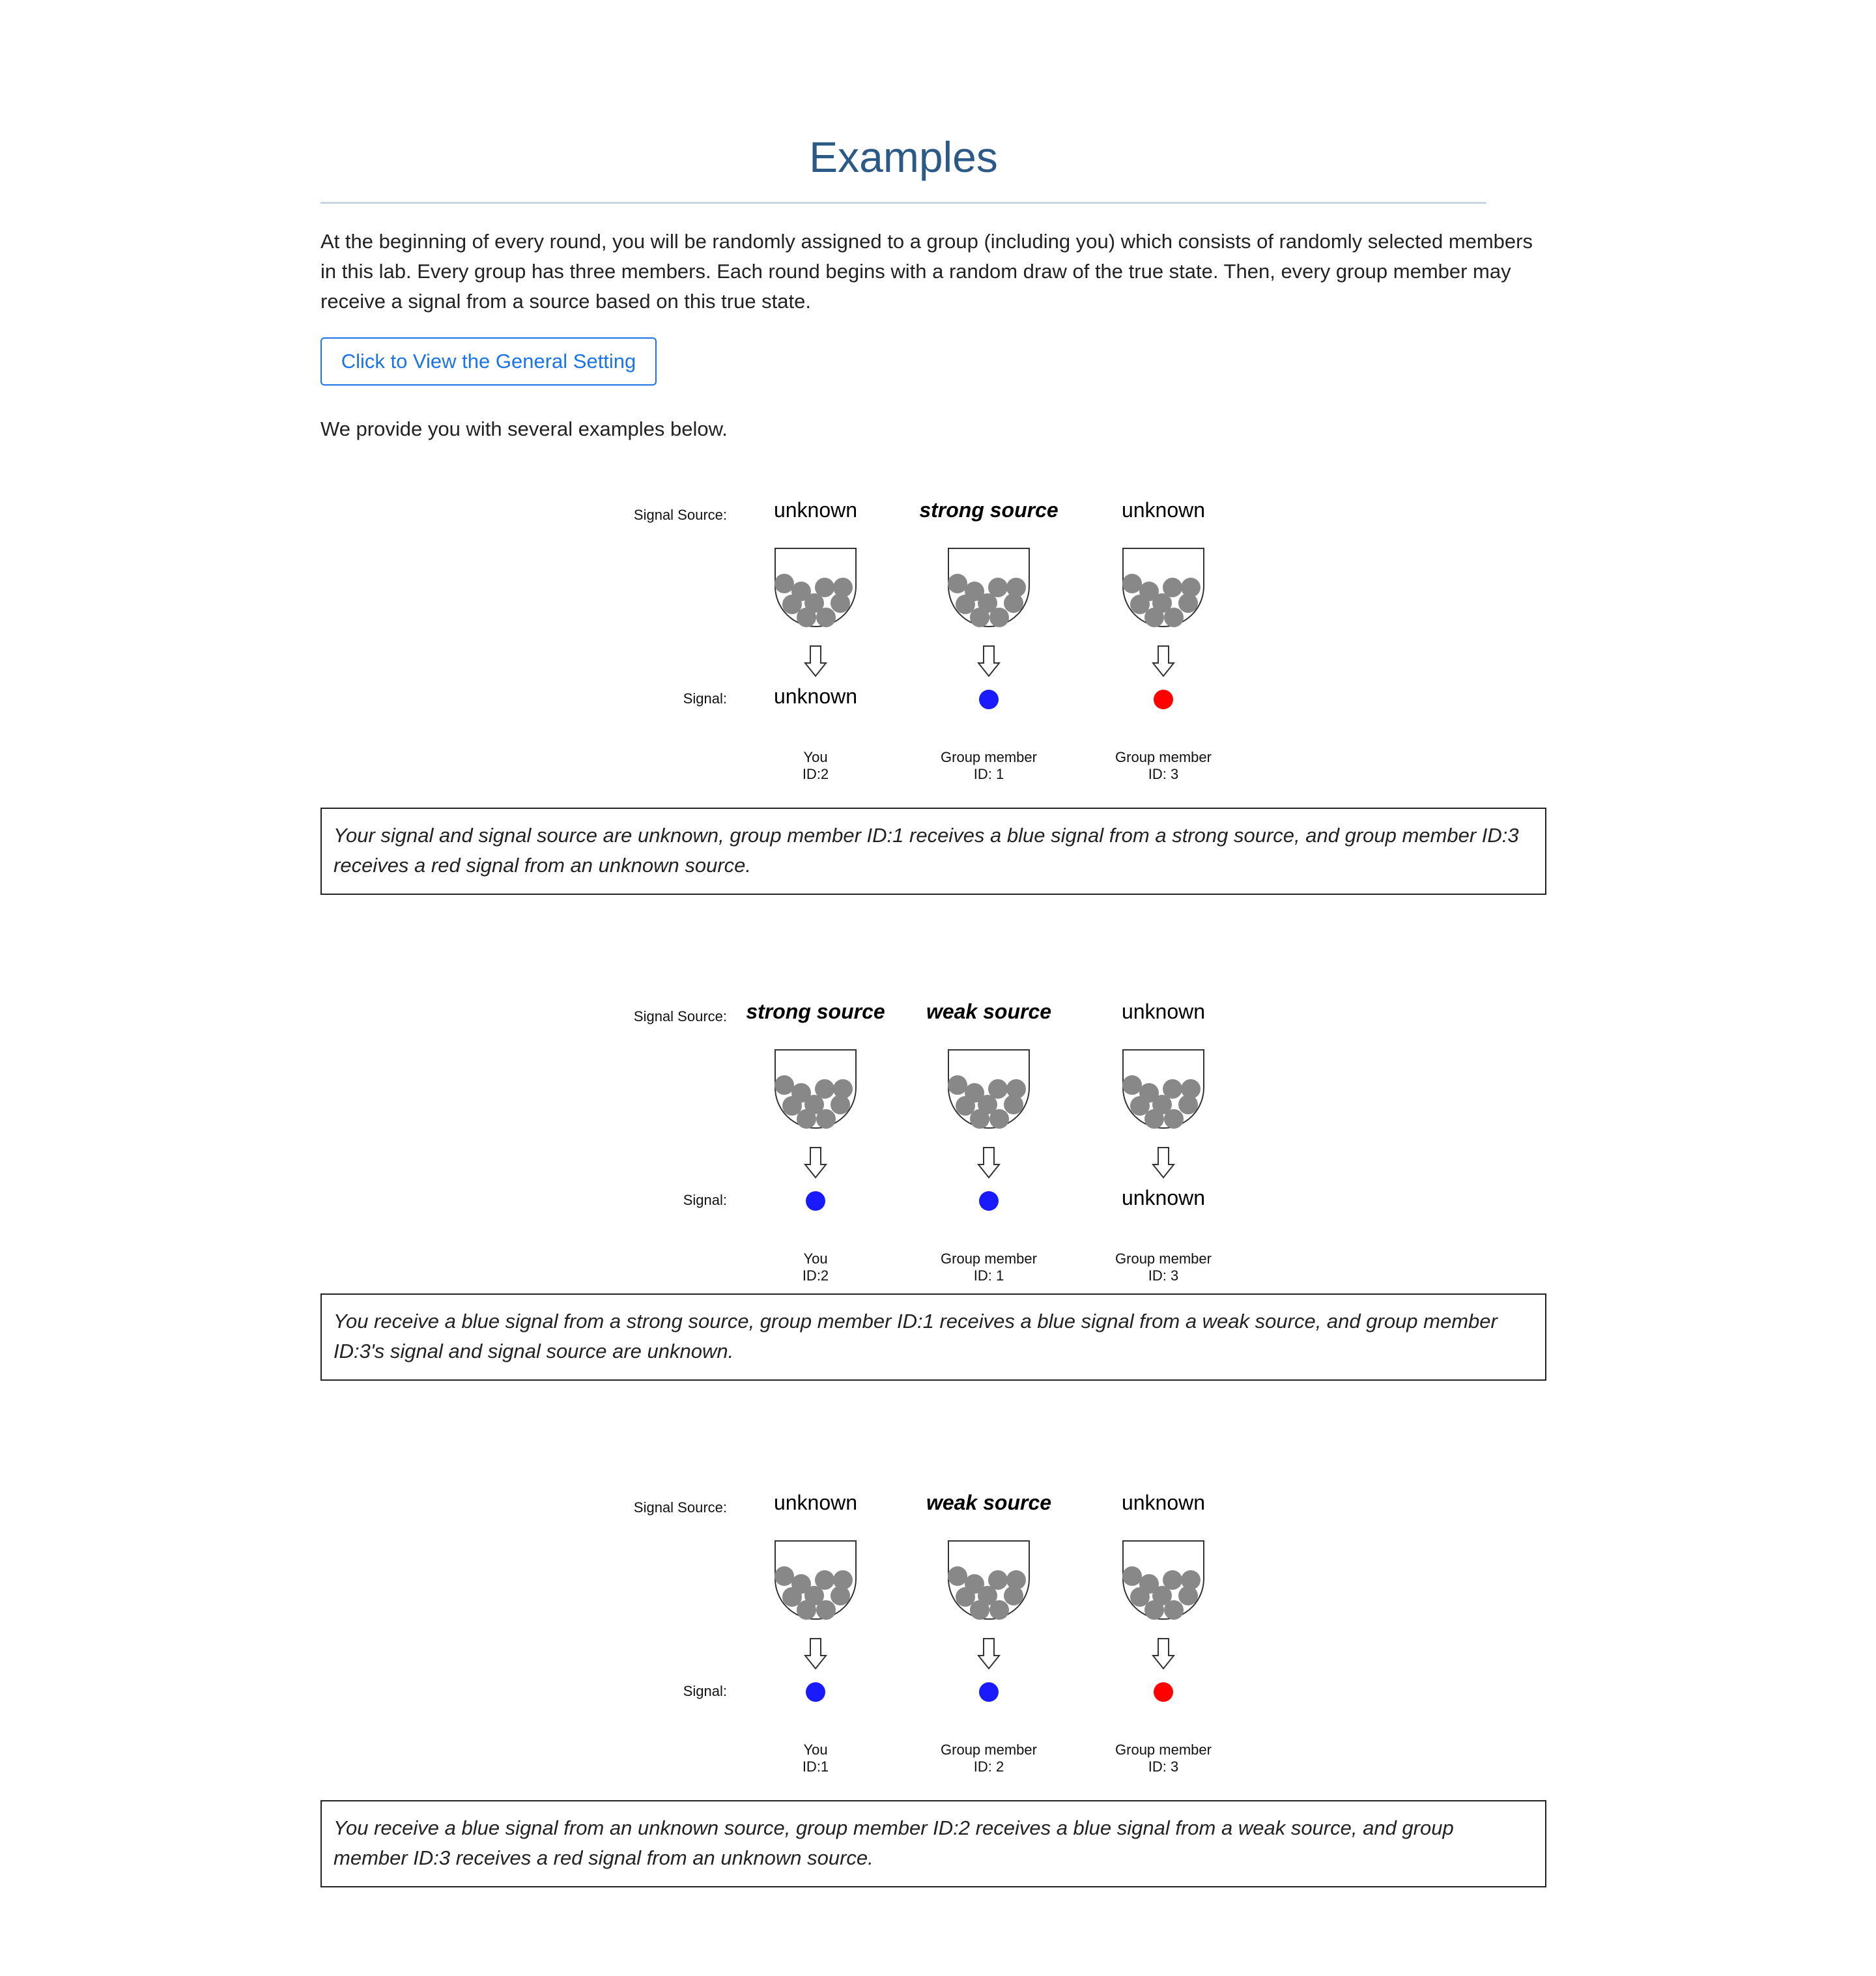 This screenshot has width=1876, height=1976. I want to click on member-id: ID:2, so click(816, 1275).